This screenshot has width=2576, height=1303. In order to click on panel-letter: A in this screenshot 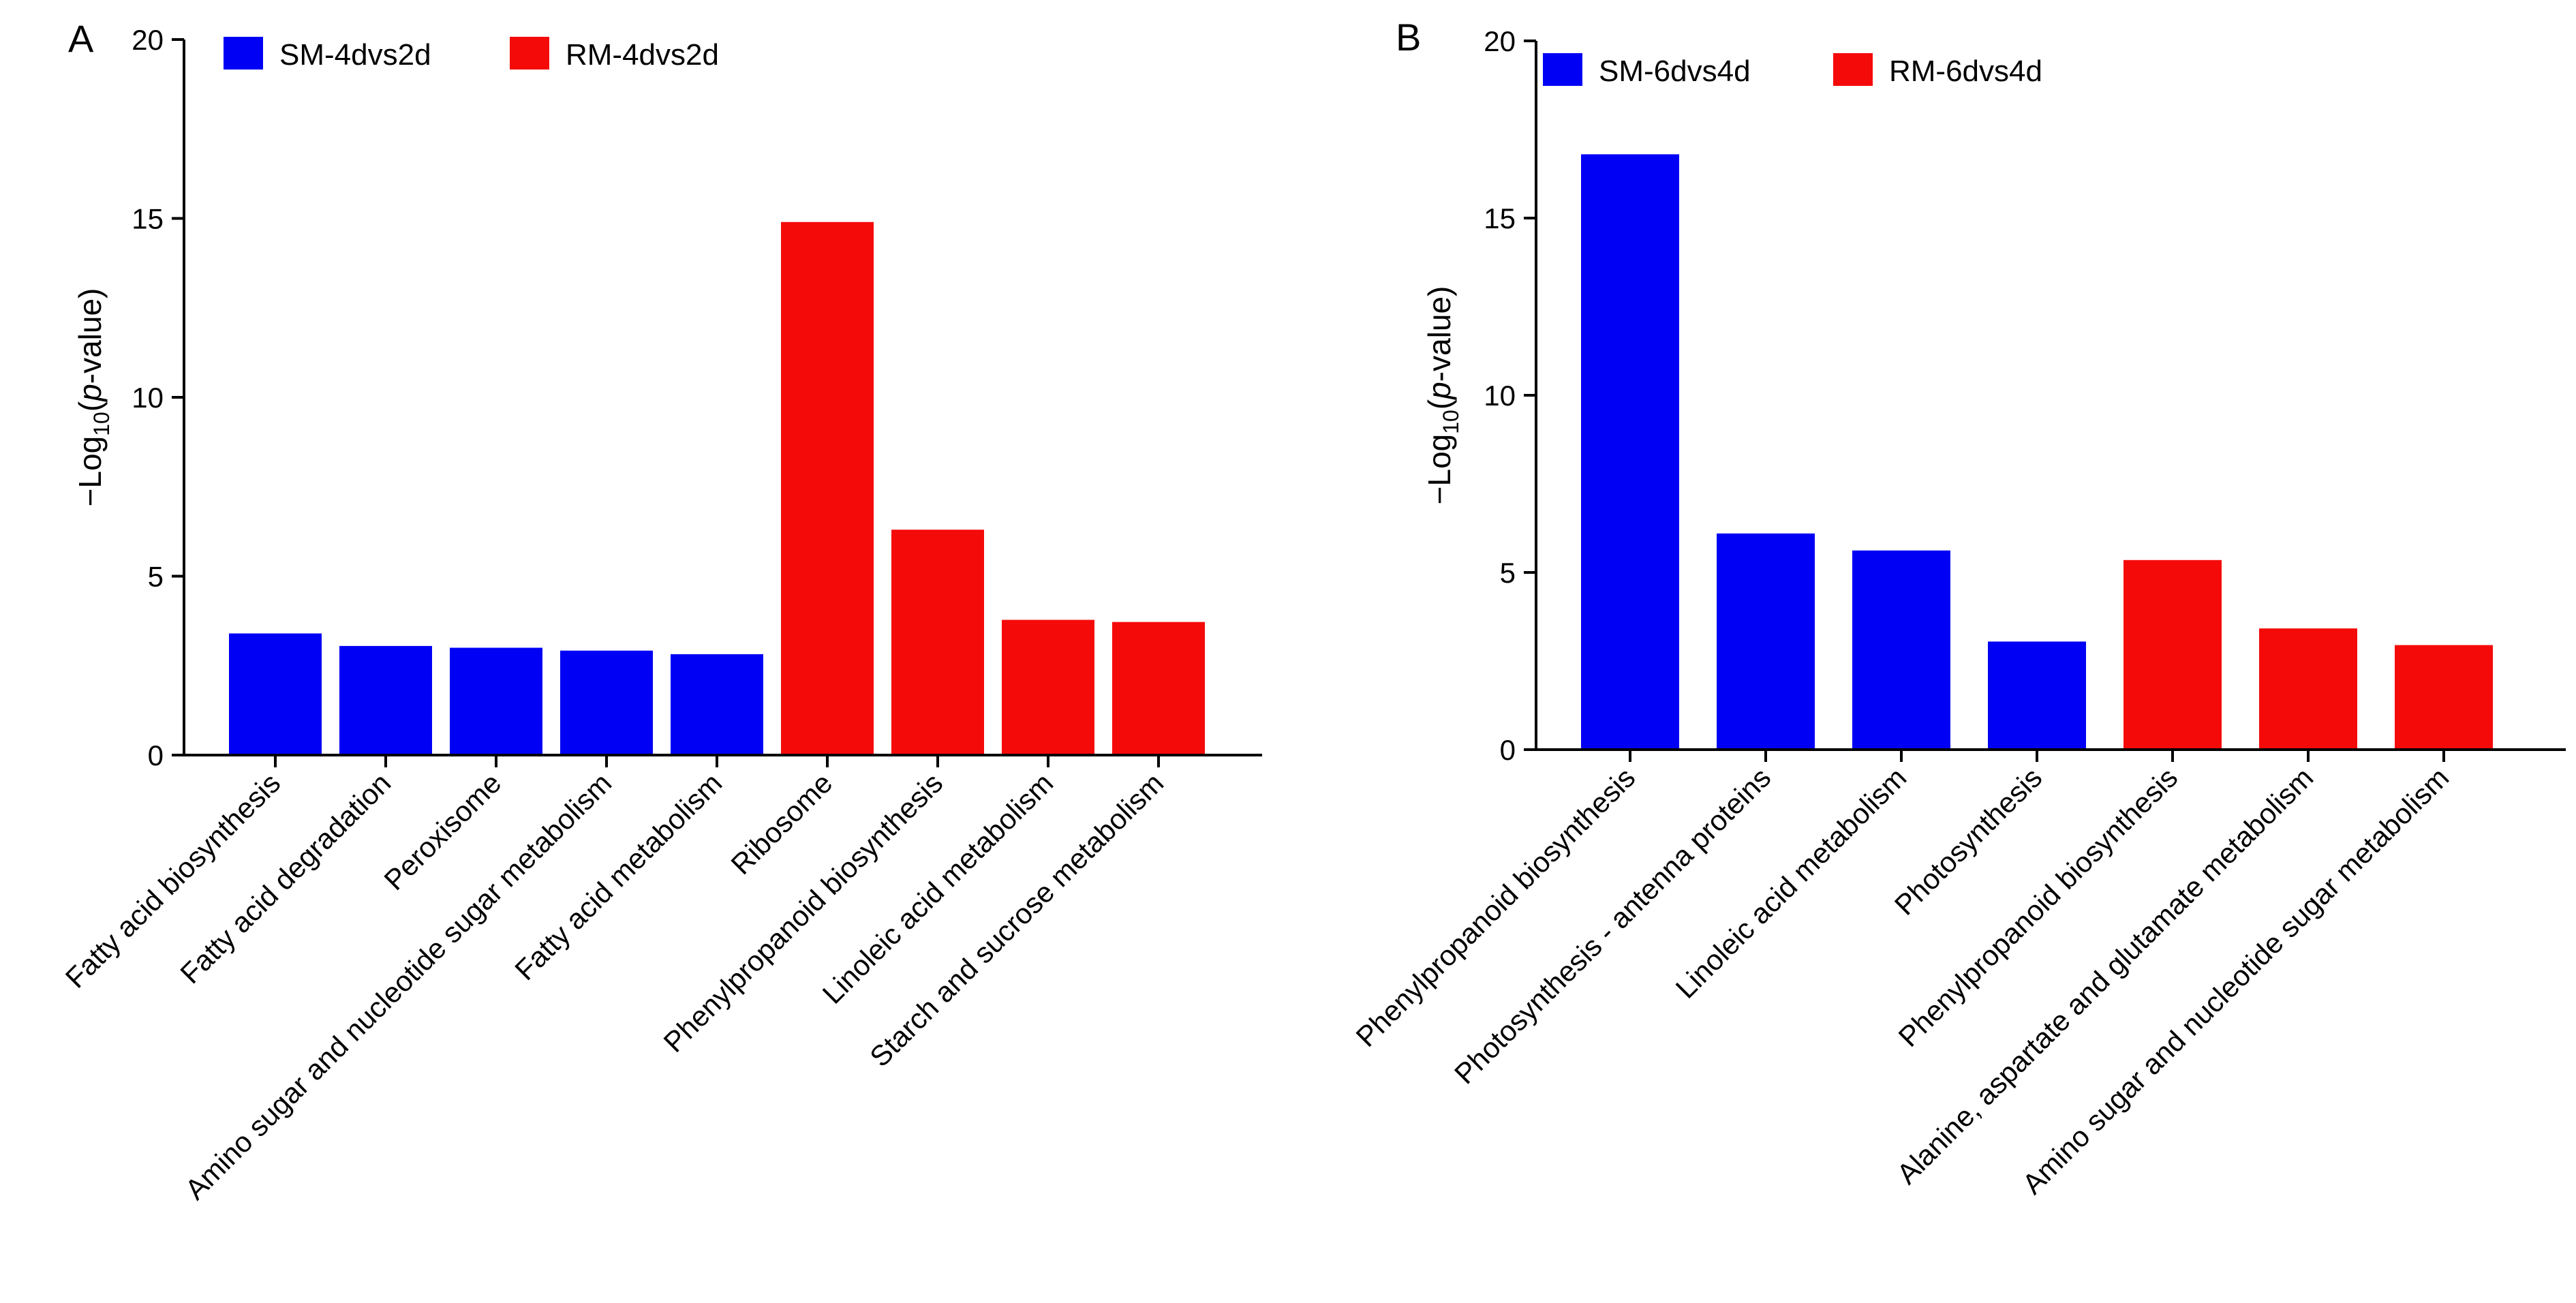, I will do `click(81, 38)`.